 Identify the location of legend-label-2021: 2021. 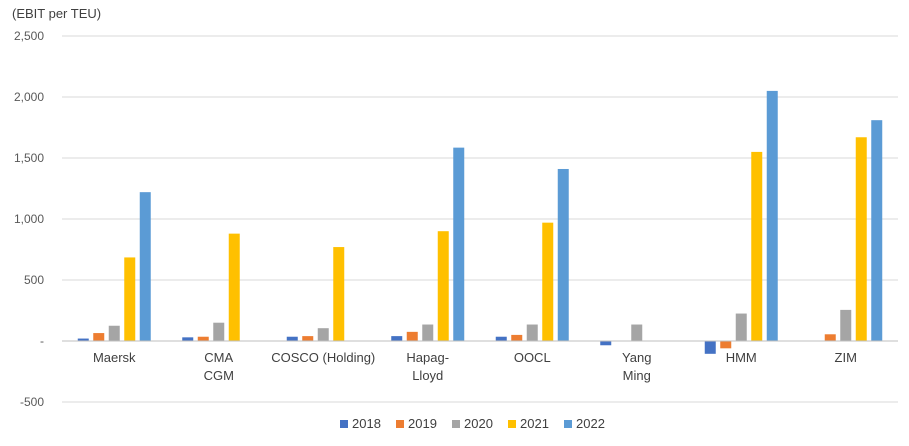
(534, 423).